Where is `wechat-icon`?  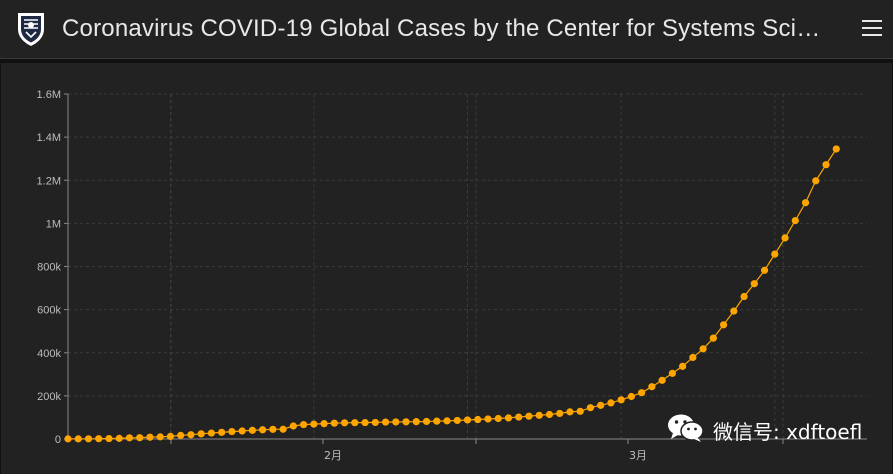 wechat-icon is located at coordinates (686, 430).